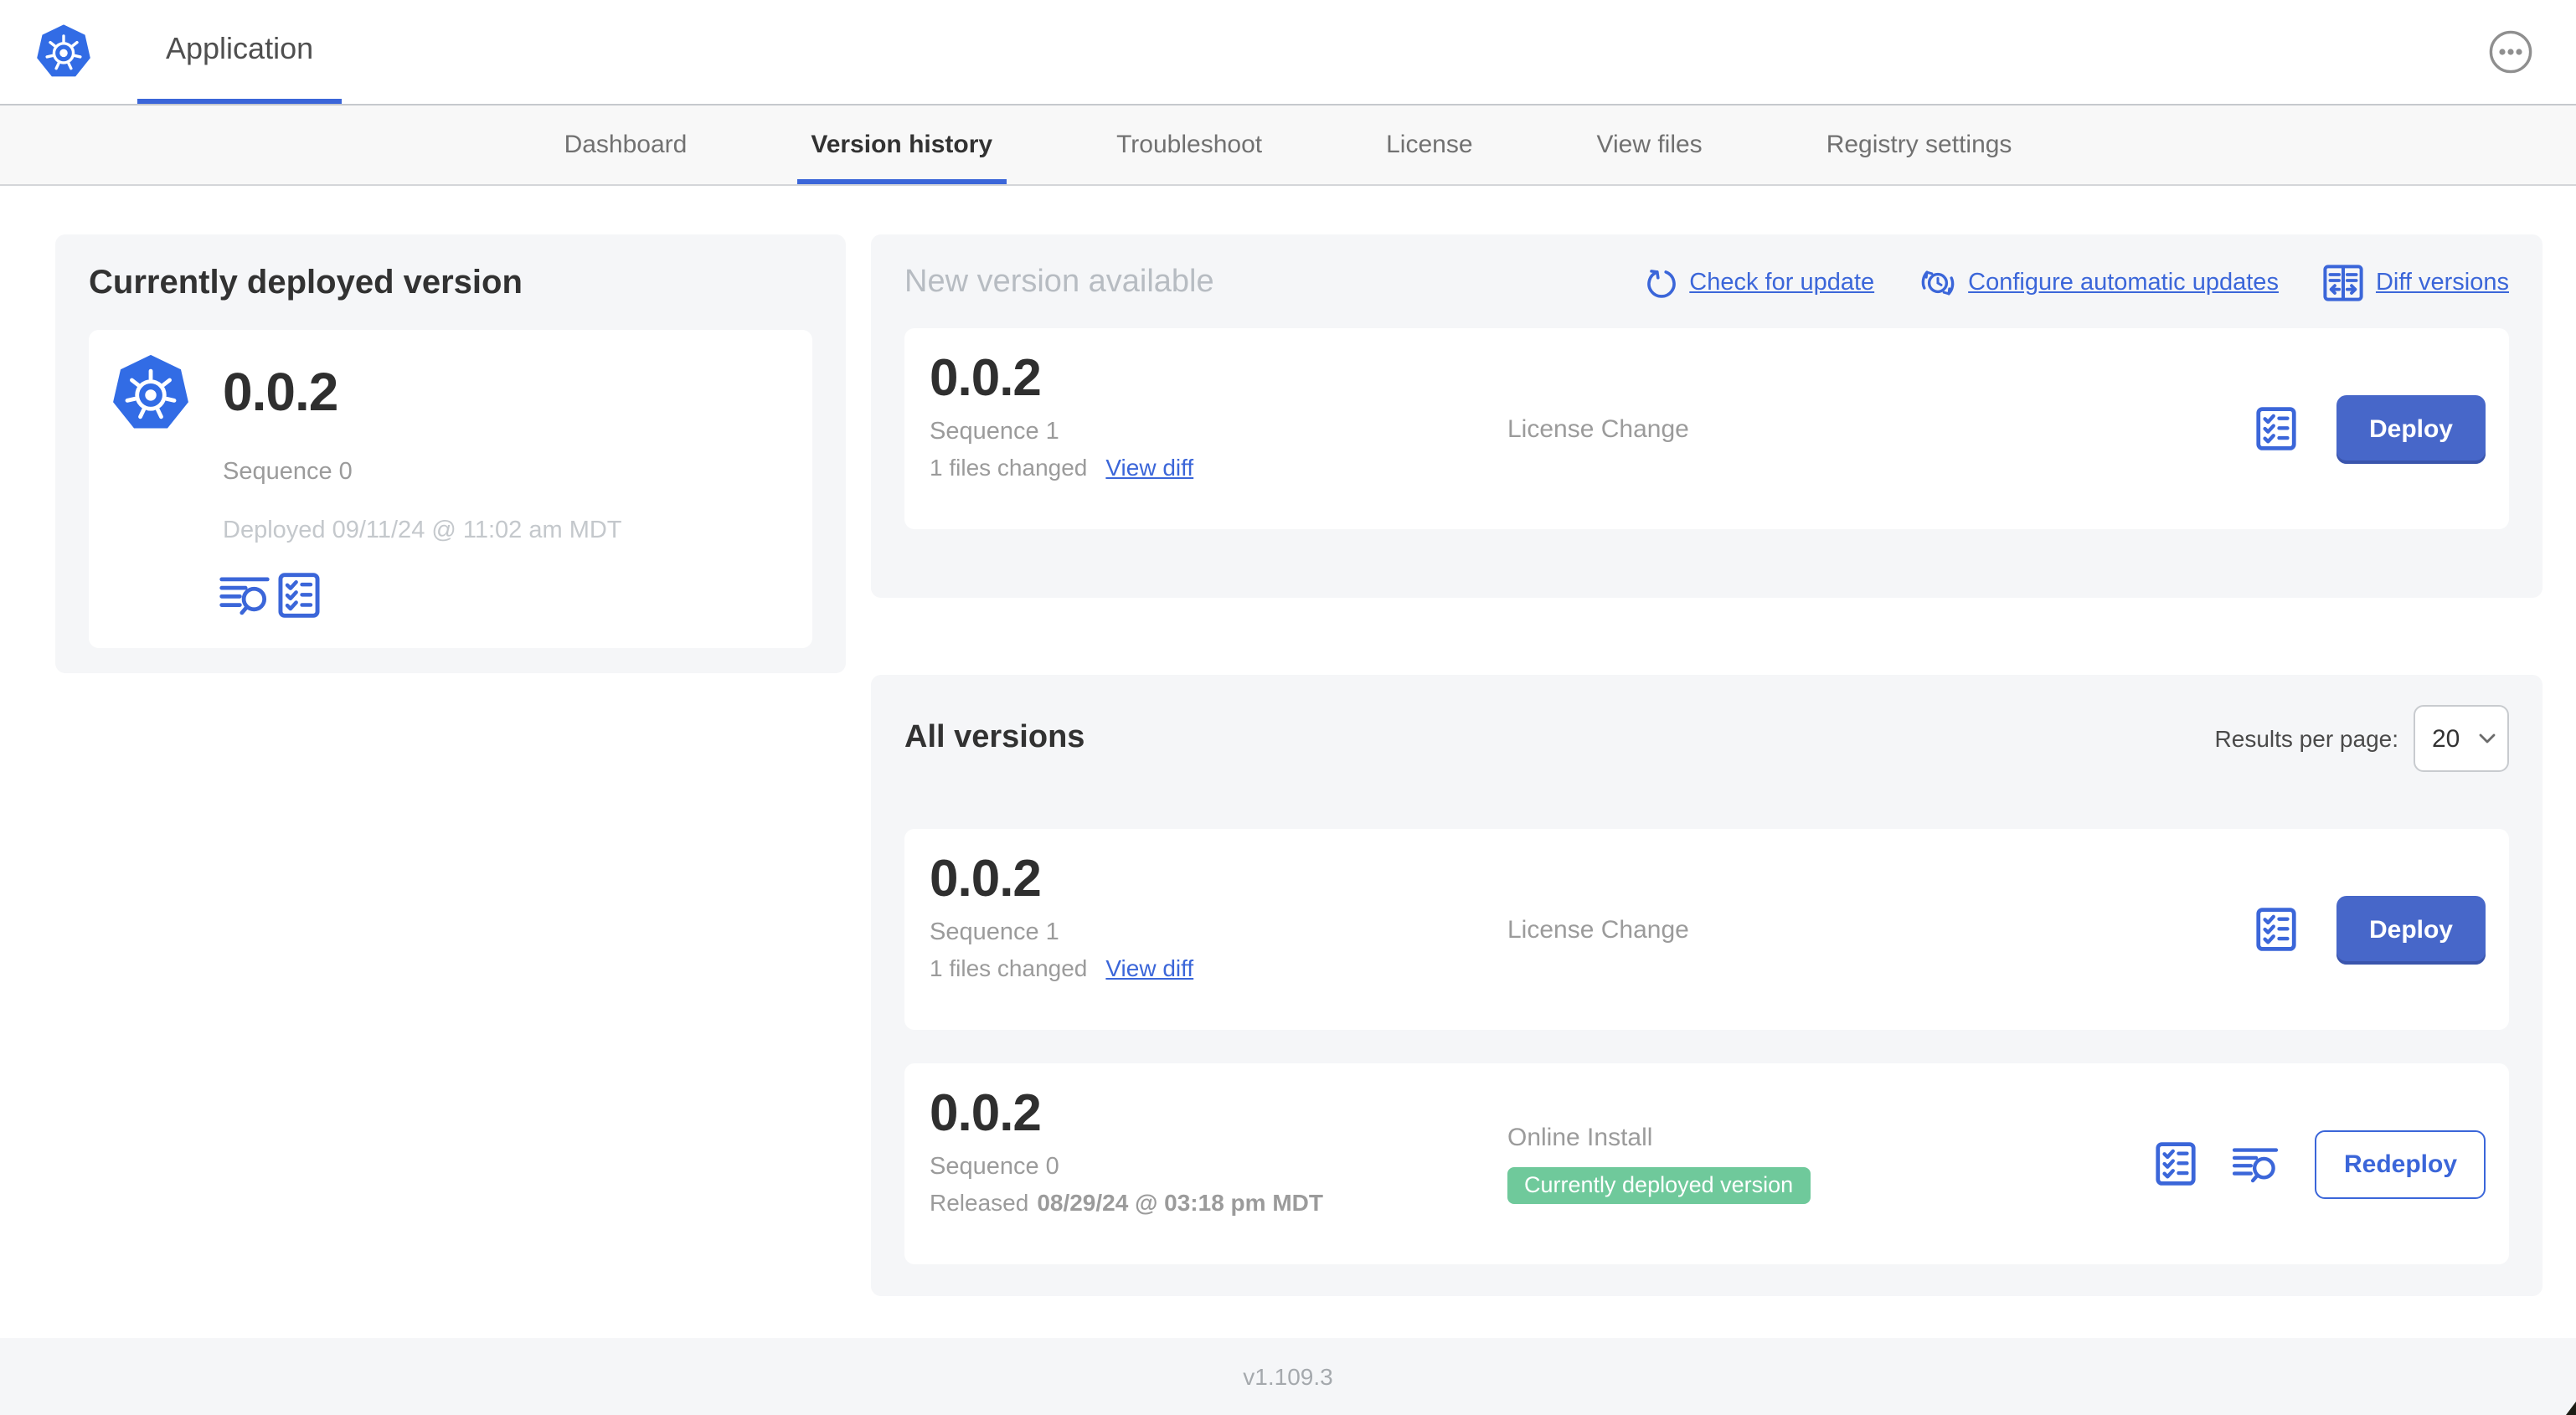 The height and width of the screenshot is (1415, 2576). Describe the element at coordinates (422, 530) in the screenshot. I see `current-deployed-timestamp: Deployed 09/11/24 @ 11:02 am MDT` at that location.